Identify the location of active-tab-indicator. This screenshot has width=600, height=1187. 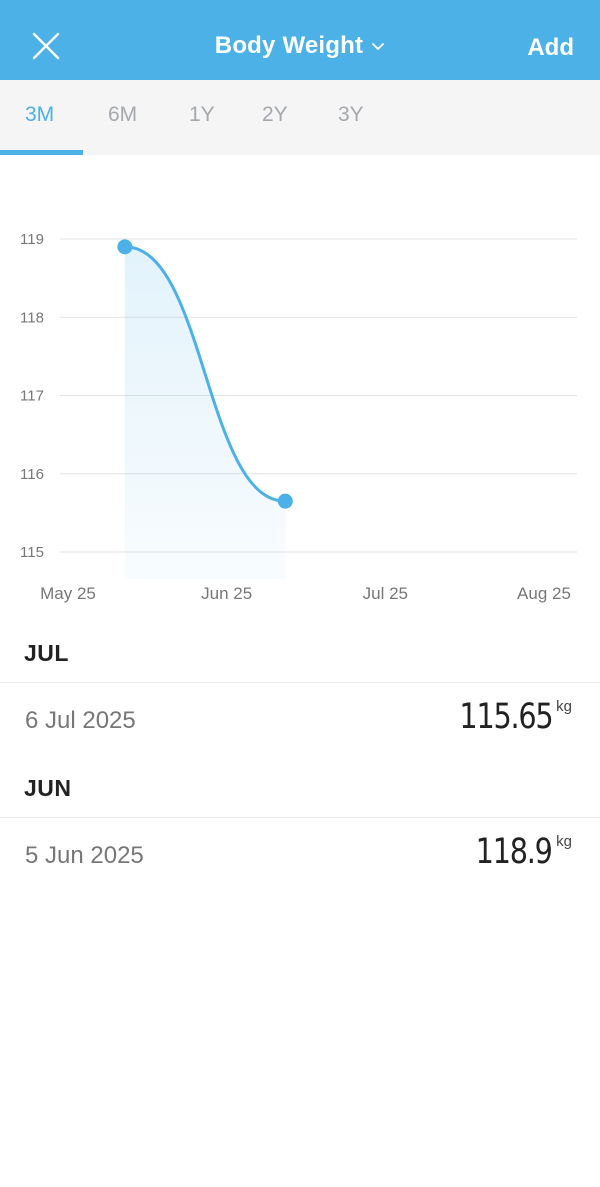
(41, 152).